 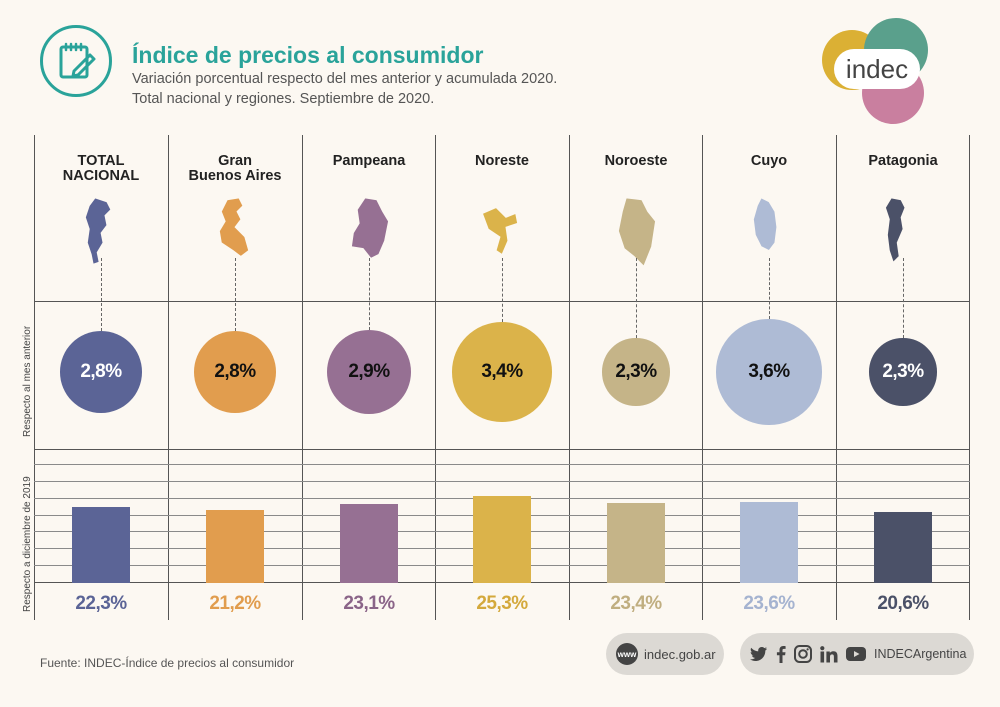 I want to click on youtube-icon, so click(x=856, y=654).